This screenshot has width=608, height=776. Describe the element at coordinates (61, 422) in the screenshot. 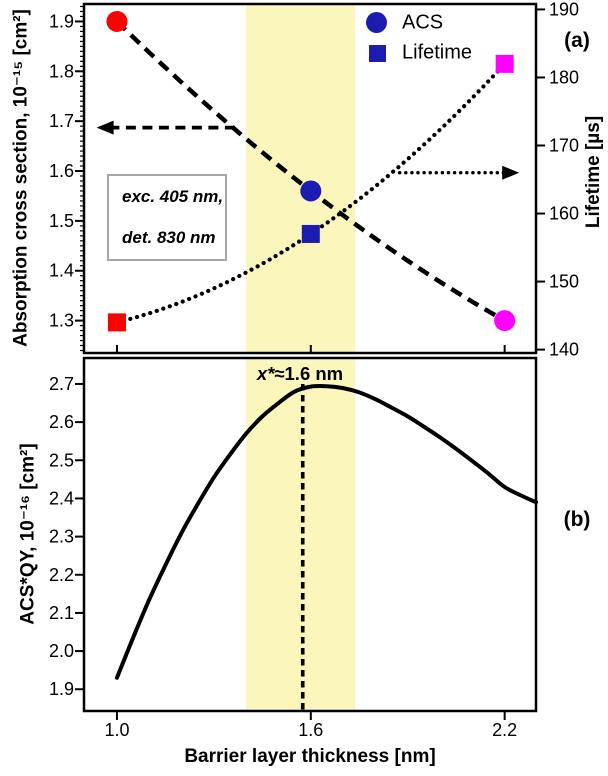

I see `panel-b-left-tick-label: 2.6` at that location.